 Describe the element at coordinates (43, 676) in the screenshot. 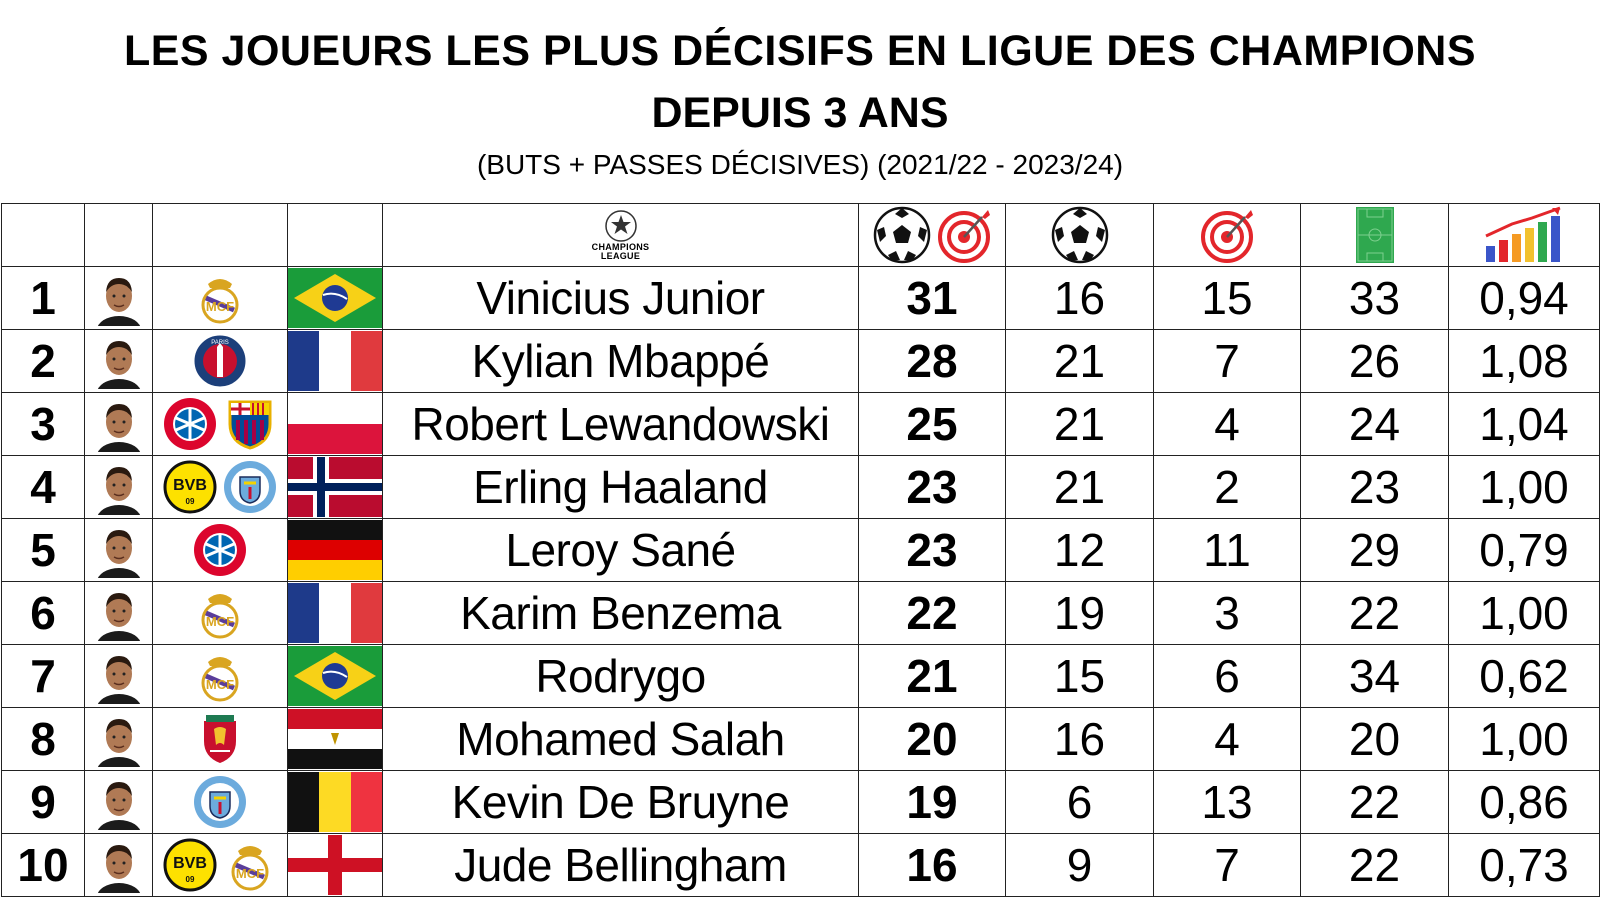

I see `rank: 7` at that location.